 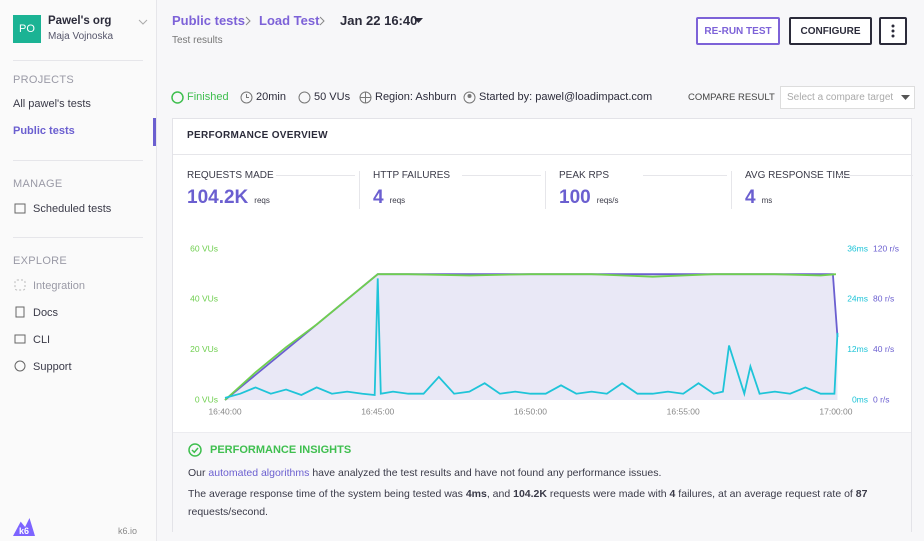 What do you see at coordinates (80, 21) in the screenshot?
I see `org-name: Pawel's org` at bounding box center [80, 21].